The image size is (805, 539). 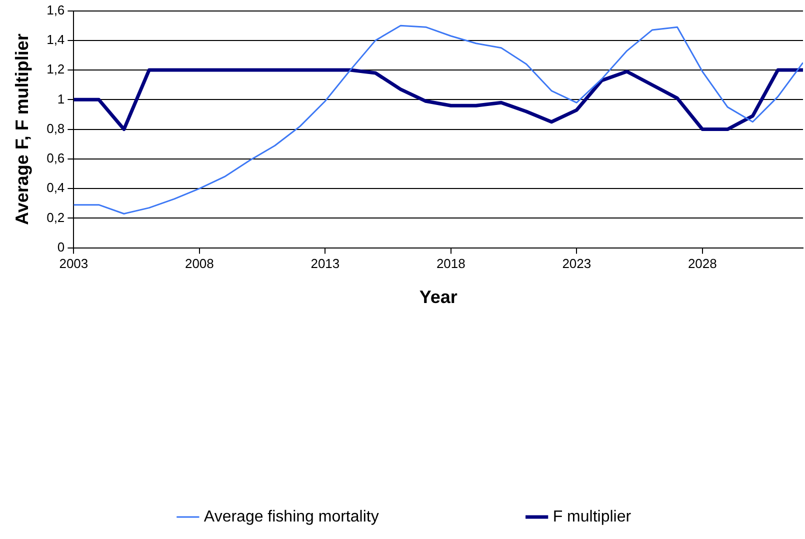 What do you see at coordinates (325, 264) in the screenshot?
I see `x-tick-label: 2013` at bounding box center [325, 264].